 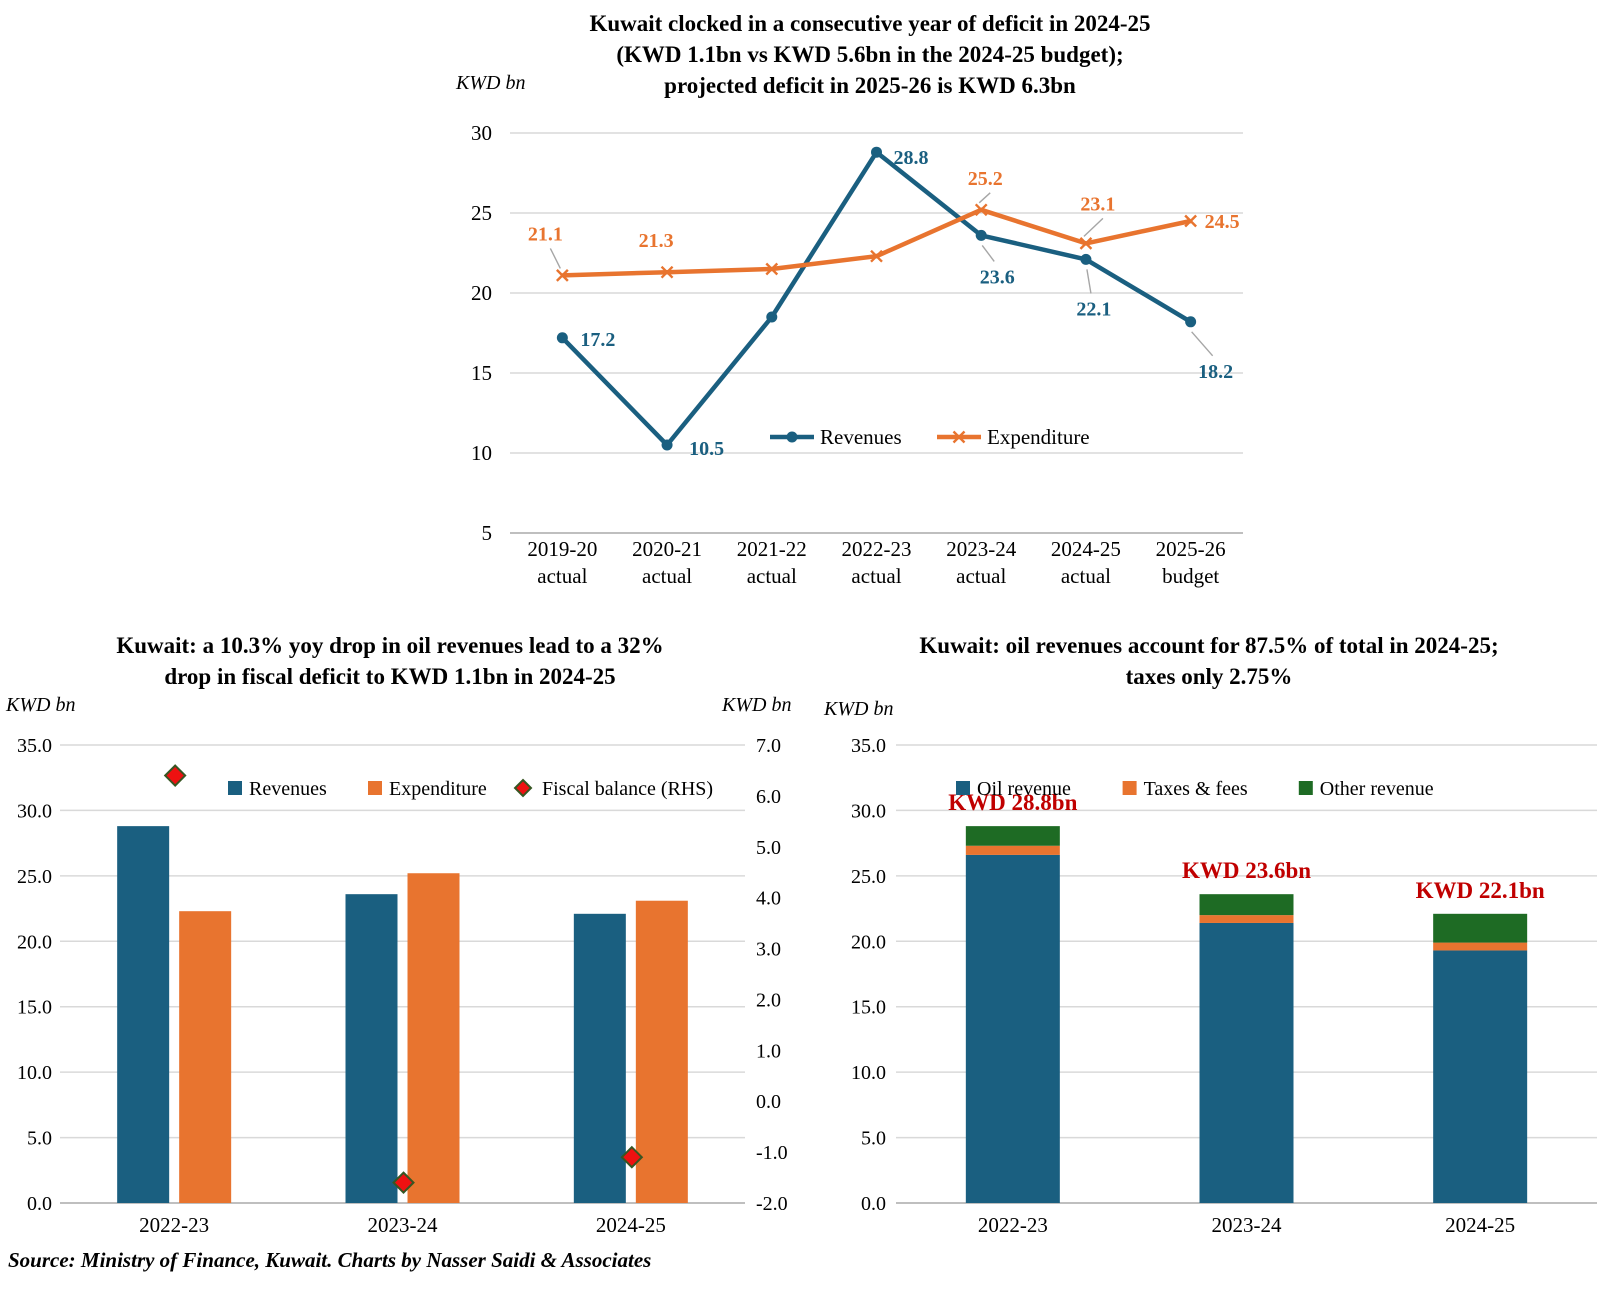 What do you see at coordinates (34, 877) in the screenshot?
I see `left-tick-label: 25.0` at bounding box center [34, 877].